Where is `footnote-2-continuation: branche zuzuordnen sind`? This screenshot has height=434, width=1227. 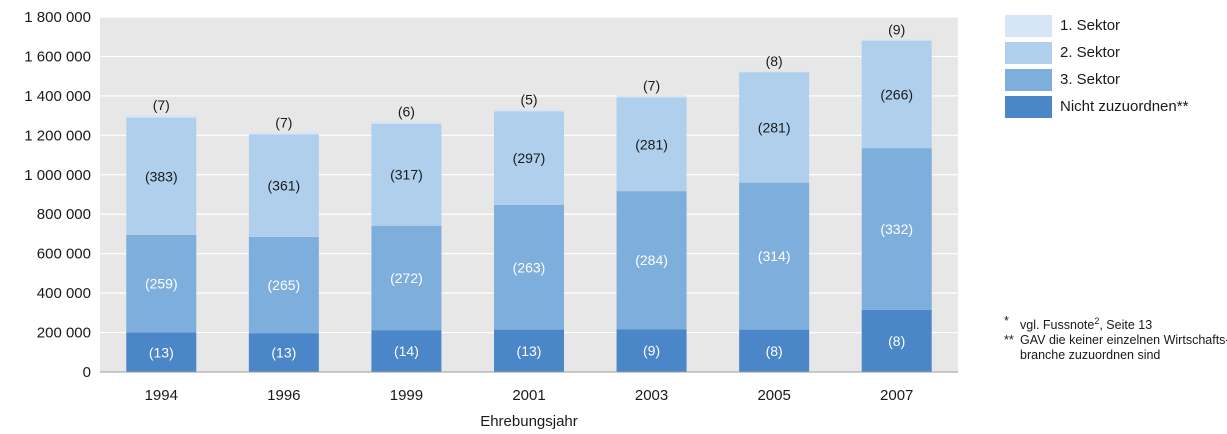 footnote-2-continuation: branche zuzuordnen sind is located at coordinates (1090, 355).